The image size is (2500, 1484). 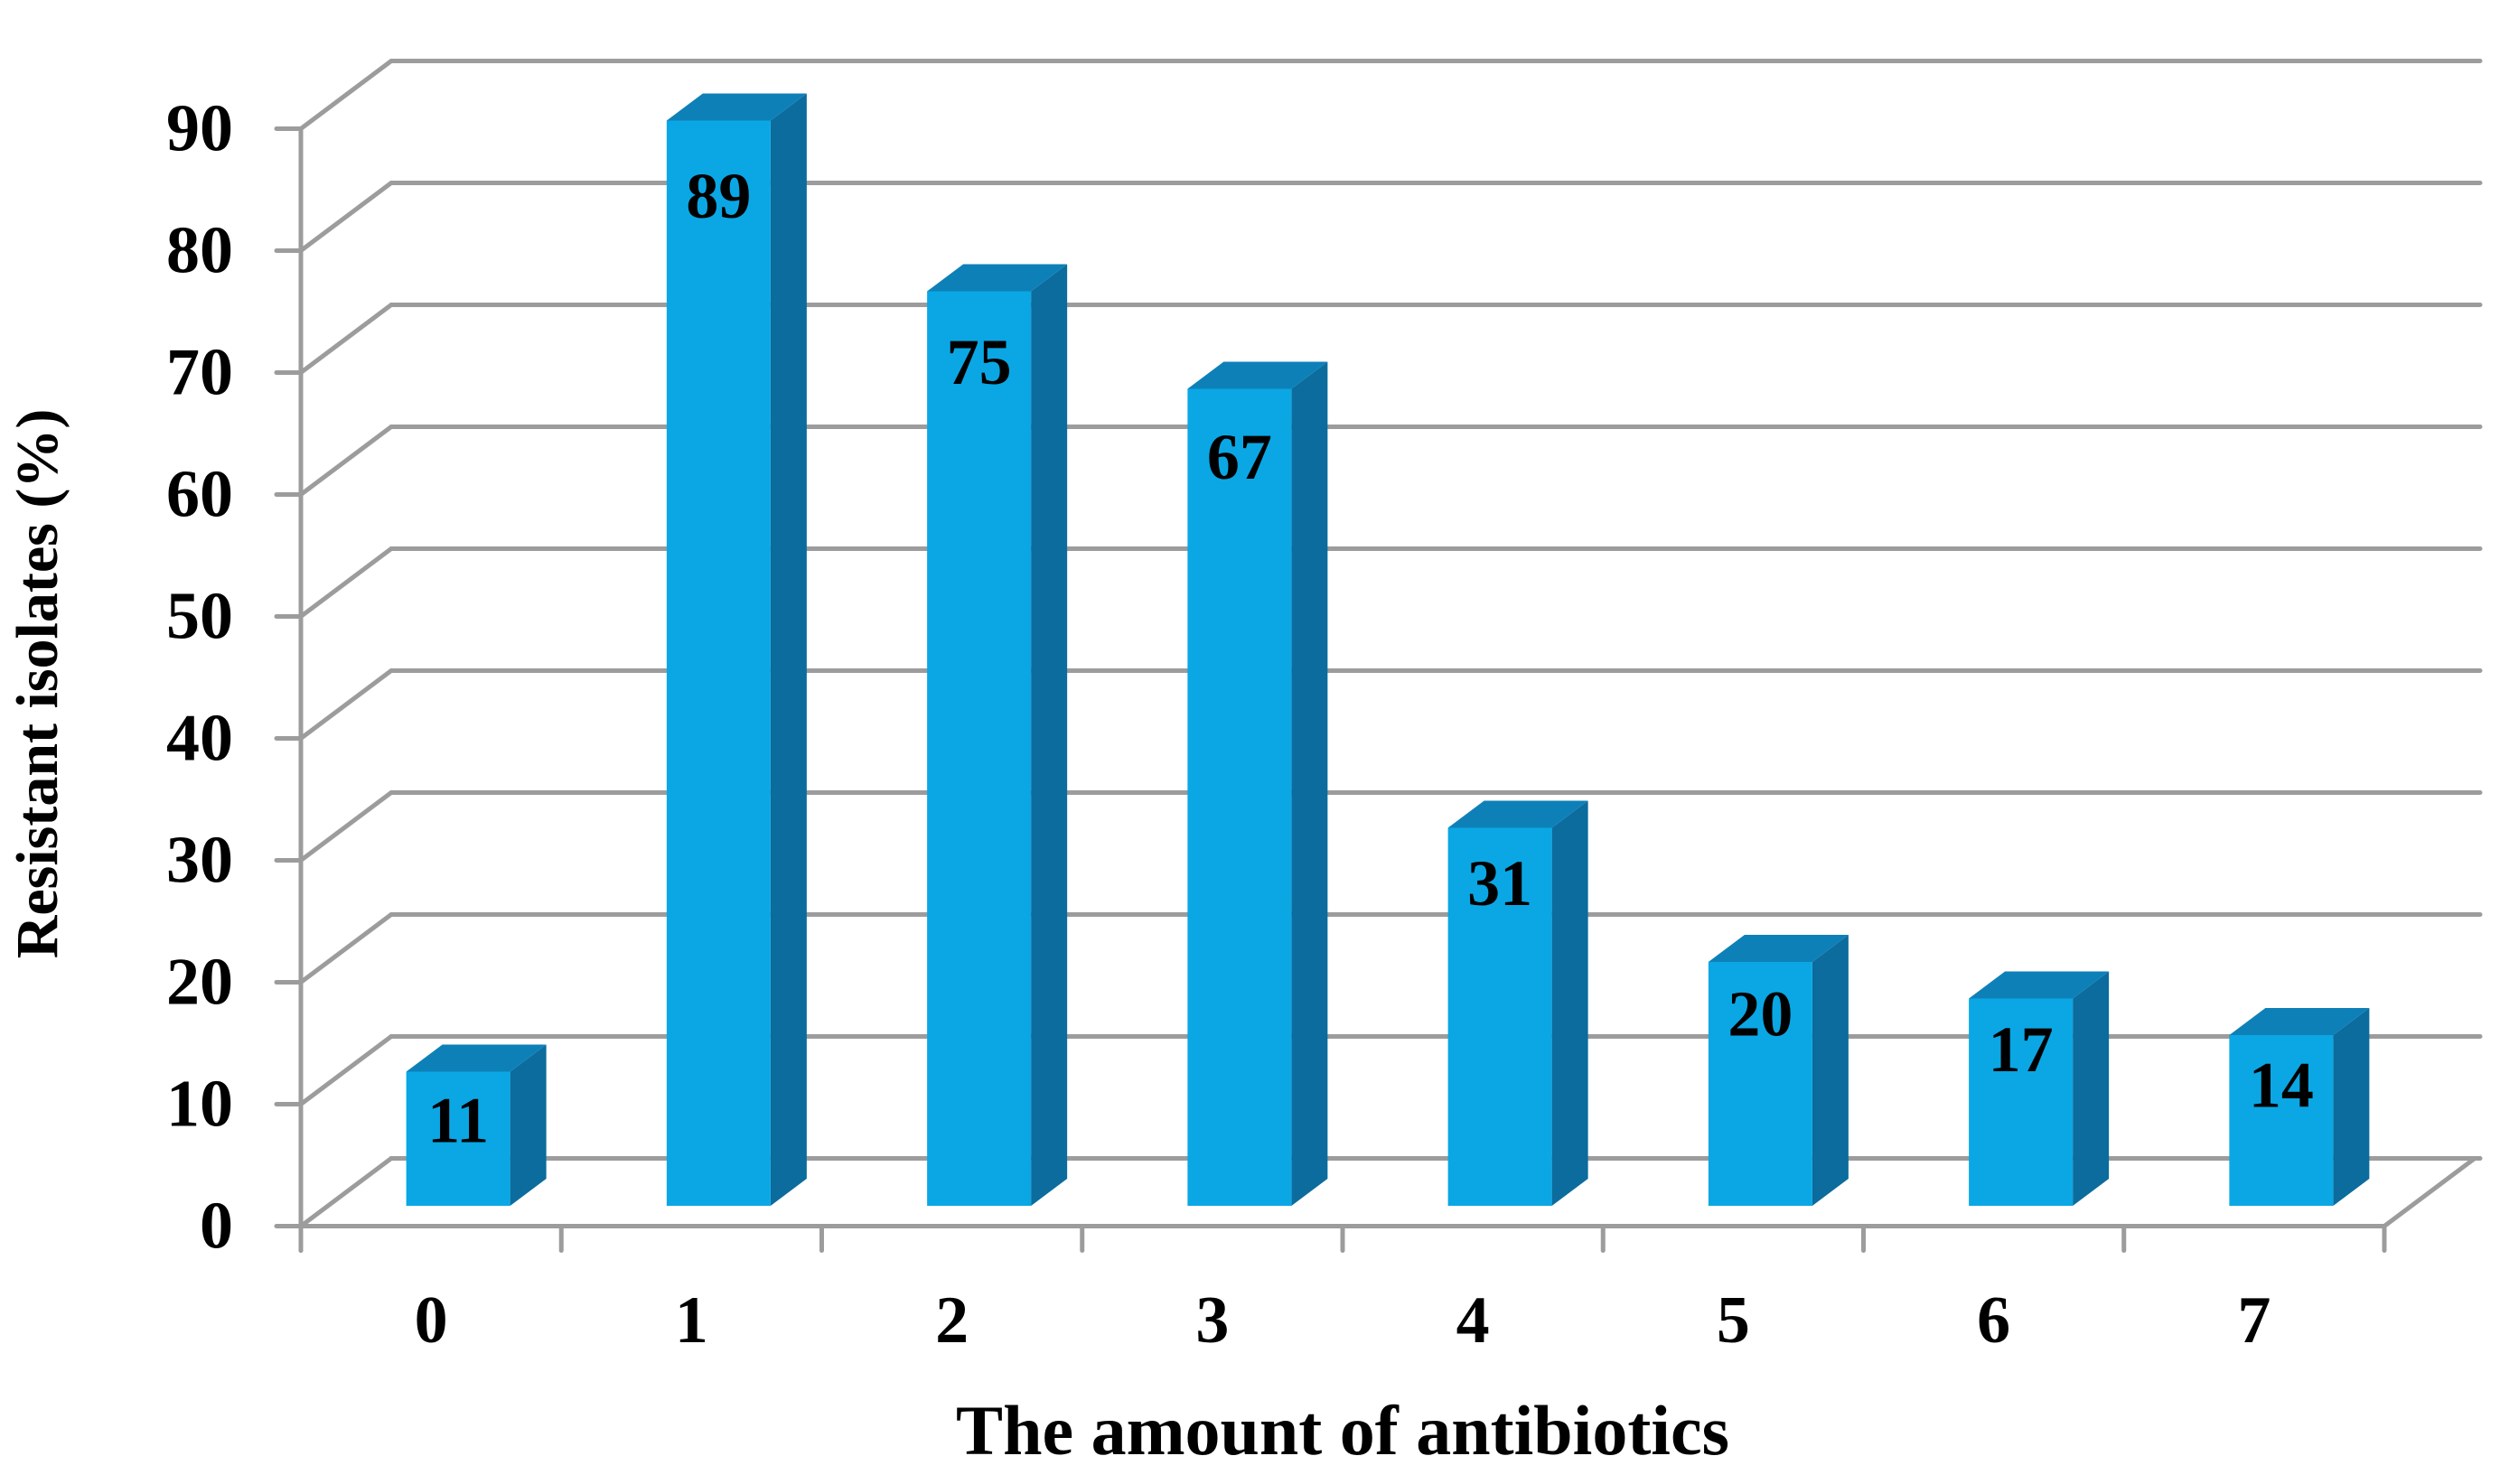 What do you see at coordinates (37, 684) in the screenshot?
I see `y-axis-title: Resistant isolates (%)` at bounding box center [37, 684].